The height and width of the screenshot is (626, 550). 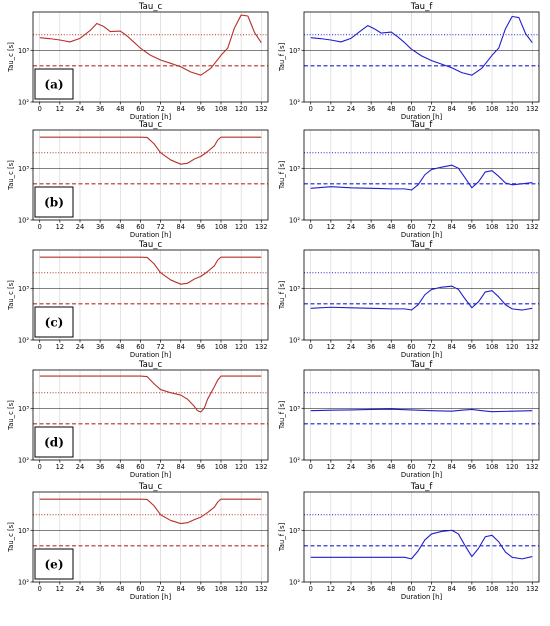 What do you see at coordinates (311, 227) in the screenshot?
I see `panel-2-tau-f-xtick-label-0: 0` at bounding box center [311, 227].